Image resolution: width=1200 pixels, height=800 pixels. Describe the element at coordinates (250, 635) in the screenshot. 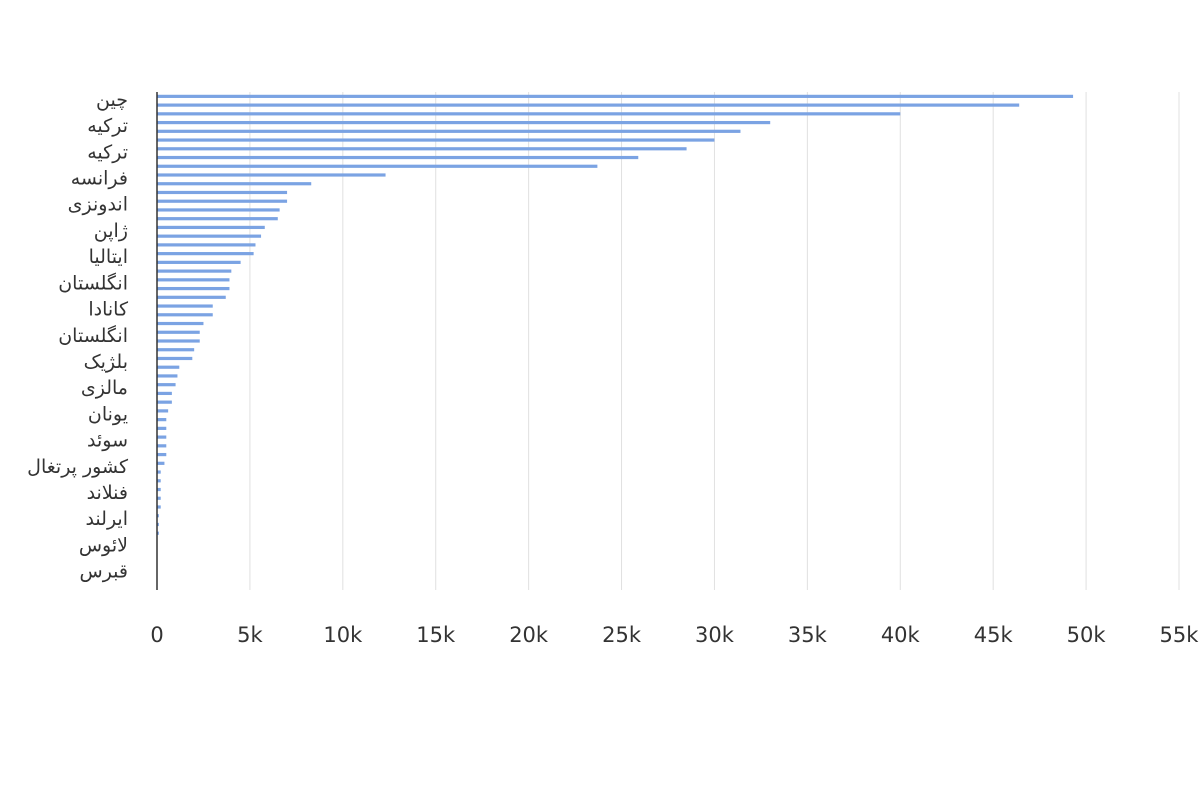

I see `x-tick-label: 5k` at that location.